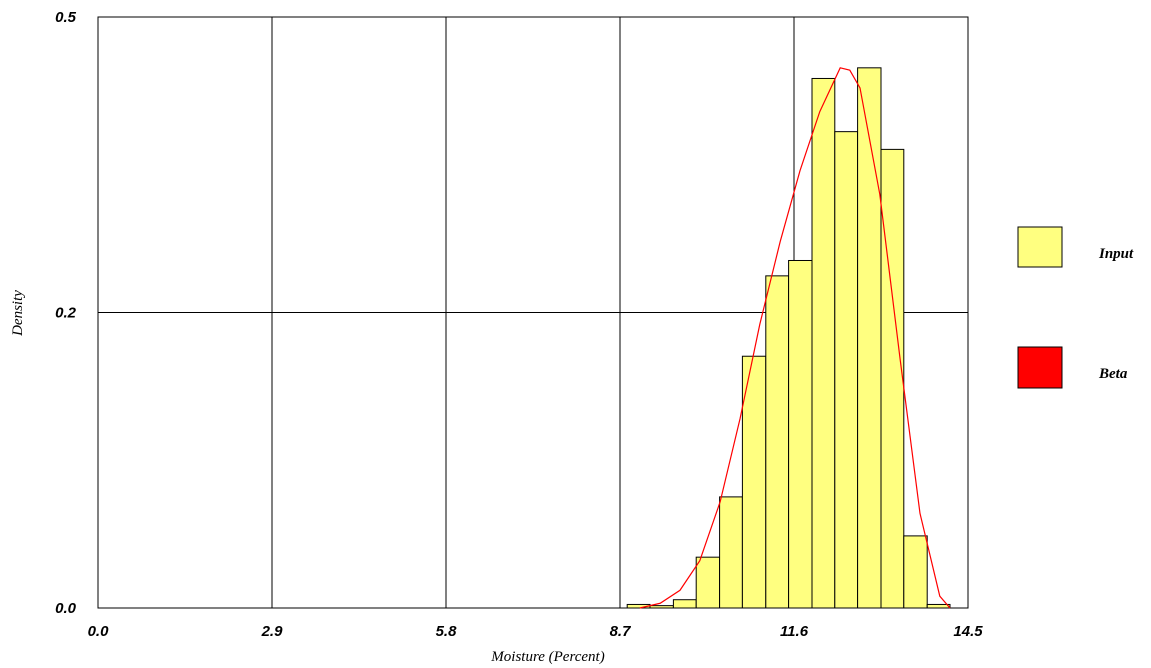  What do you see at coordinates (66, 313) in the screenshot?
I see `y-tick-label: 0.2` at bounding box center [66, 313].